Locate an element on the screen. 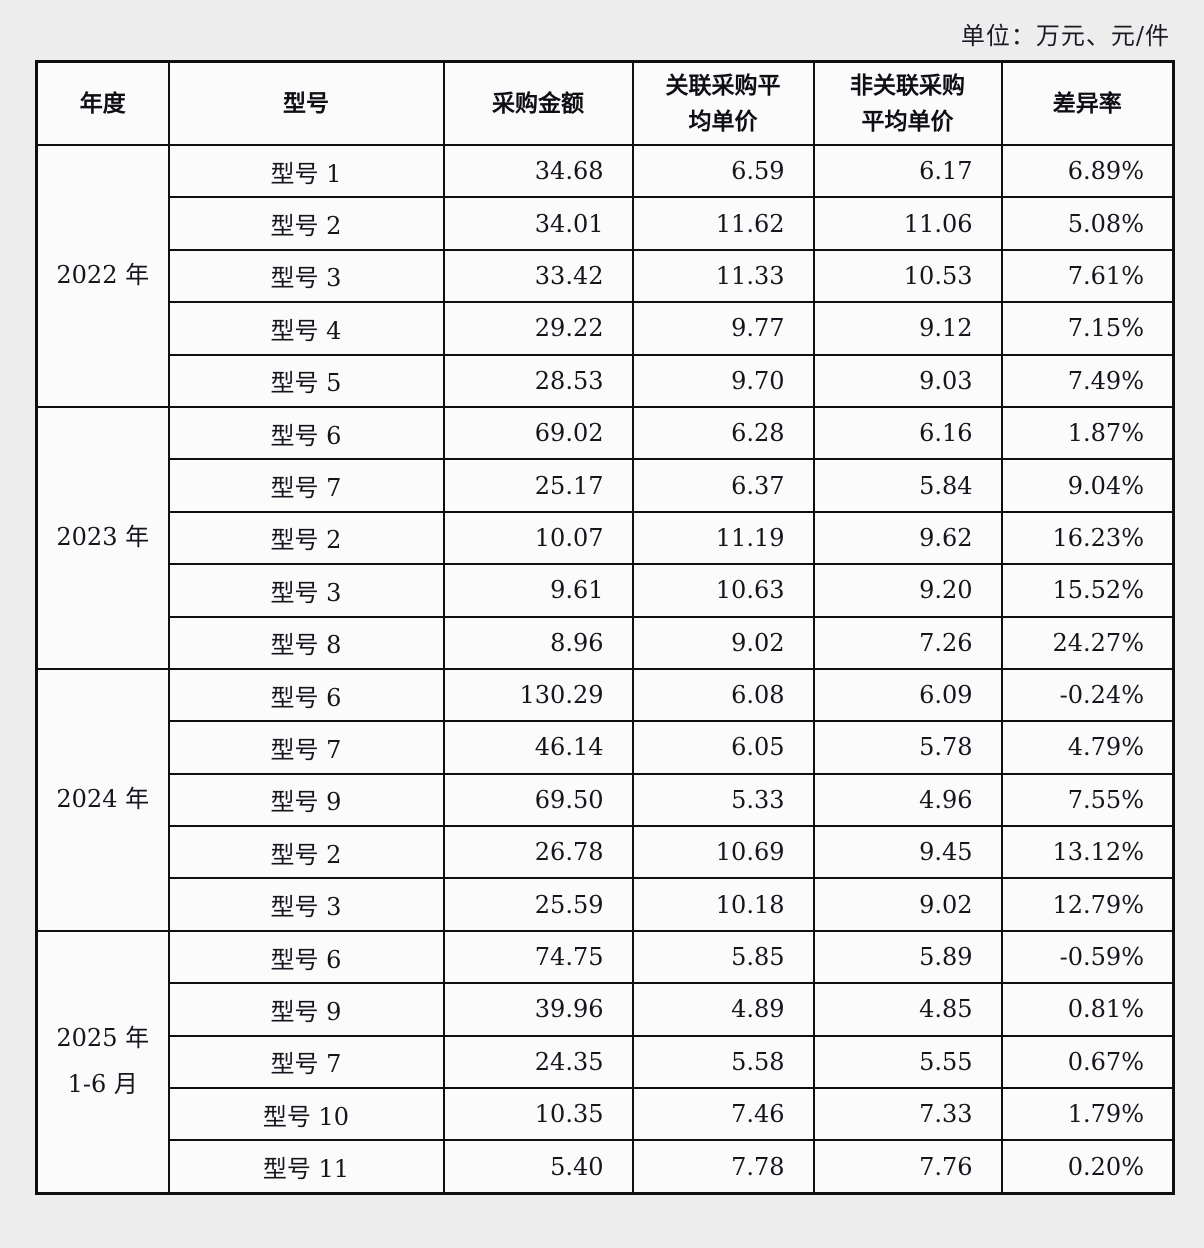  related-avg-price-cell: 9.02 is located at coordinates (723, 642).